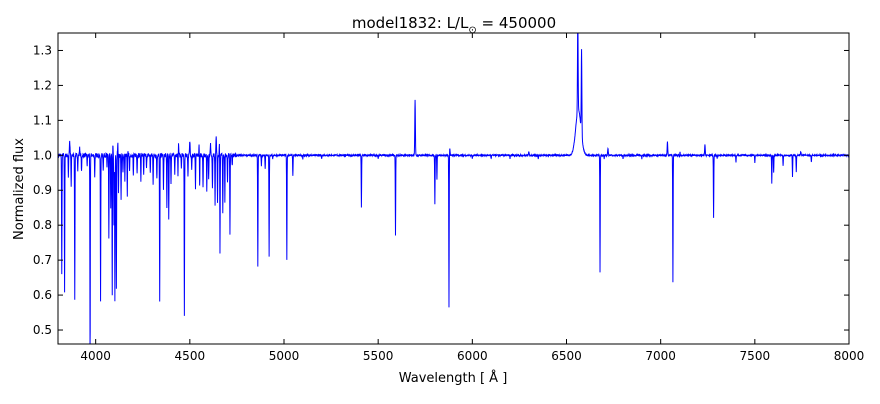  What do you see at coordinates (42, 330) in the screenshot?
I see `y-tick-label: 0.5` at bounding box center [42, 330].